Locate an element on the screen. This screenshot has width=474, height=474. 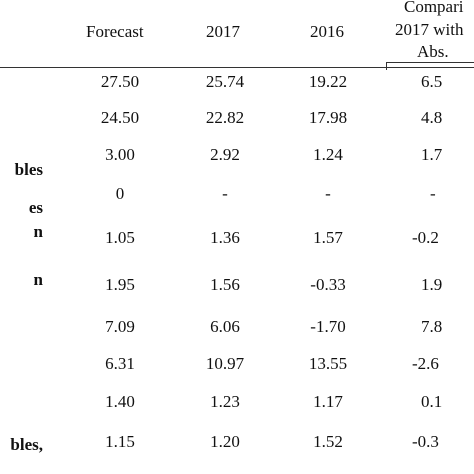
cell-forecast: 24.50 is located at coordinates (120, 117).